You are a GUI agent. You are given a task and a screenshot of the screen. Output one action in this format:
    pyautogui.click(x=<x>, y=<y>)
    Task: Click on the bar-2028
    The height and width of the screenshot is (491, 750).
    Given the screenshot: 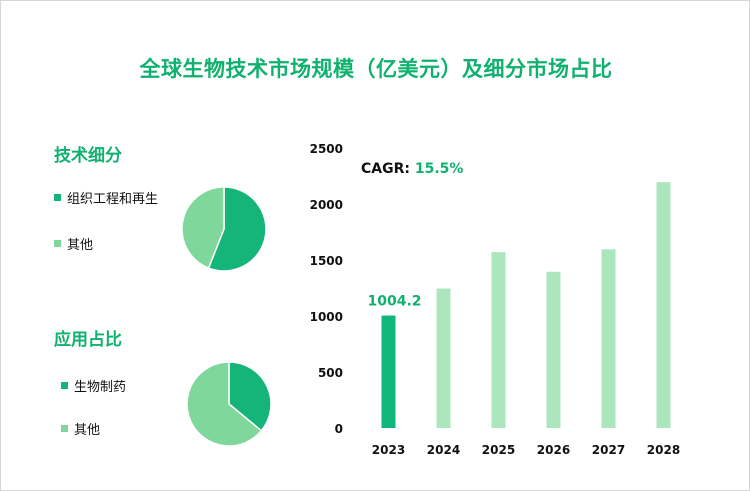 What is the action you would take?
    pyautogui.click(x=663, y=305)
    